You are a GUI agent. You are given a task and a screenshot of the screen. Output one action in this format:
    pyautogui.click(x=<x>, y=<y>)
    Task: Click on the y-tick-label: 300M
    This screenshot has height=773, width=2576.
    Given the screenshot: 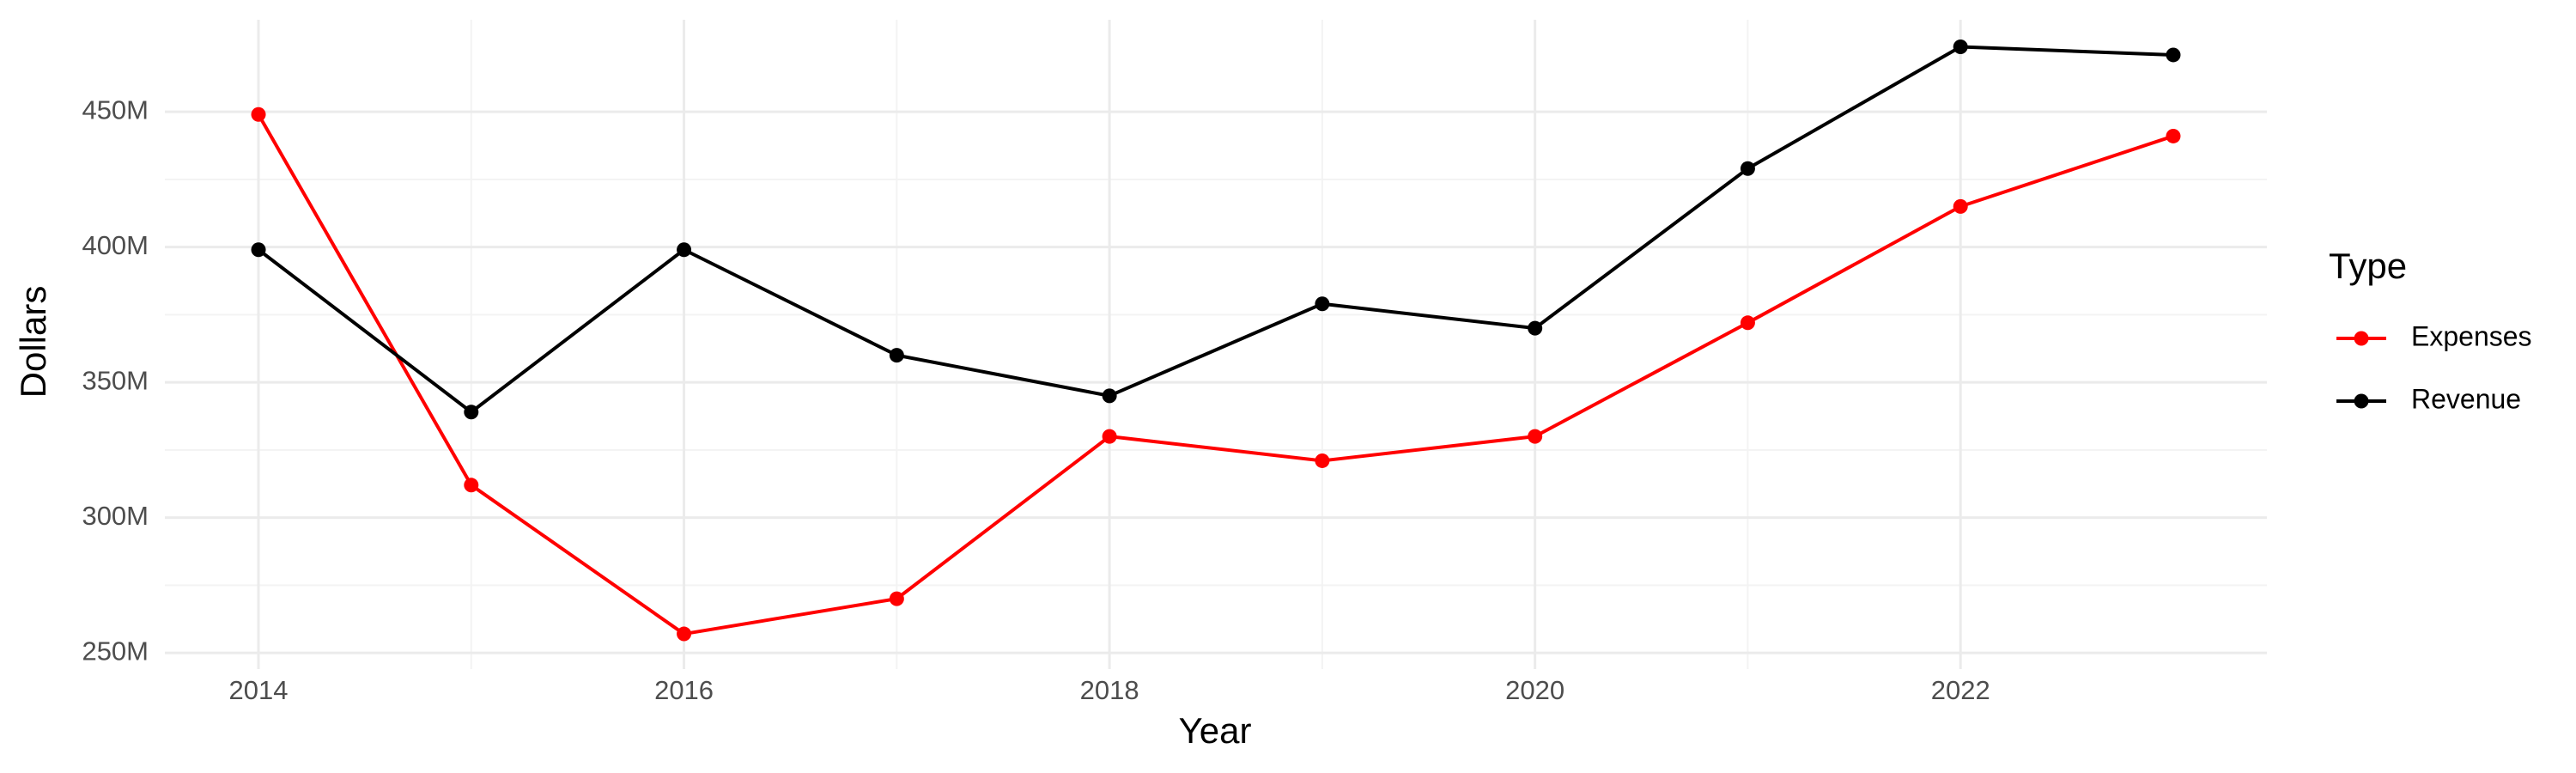 What is the action you would take?
    pyautogui.click(x=116, y=516)
    